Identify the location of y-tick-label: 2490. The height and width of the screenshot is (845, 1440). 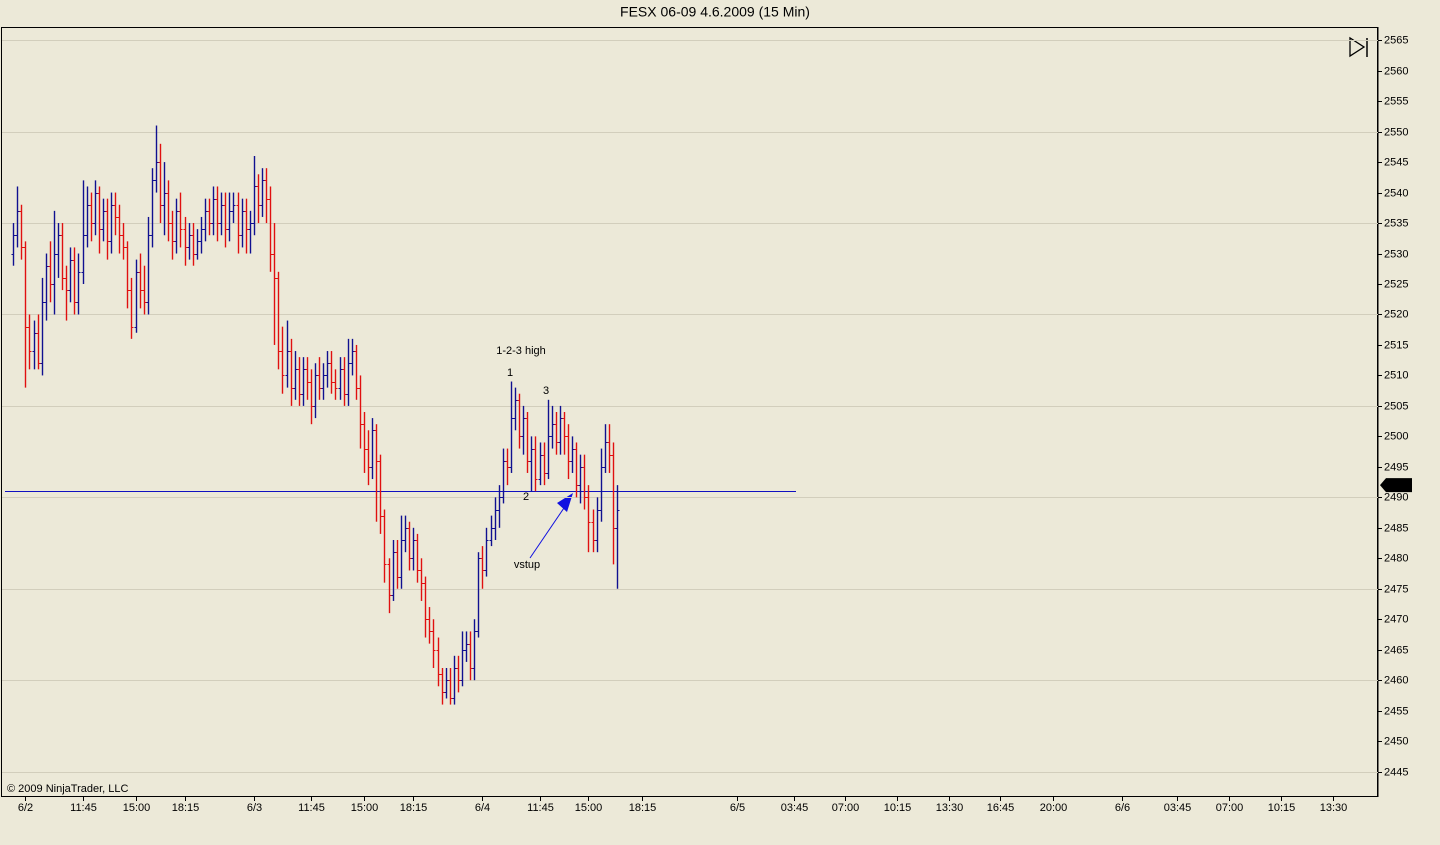
(1396, 497).